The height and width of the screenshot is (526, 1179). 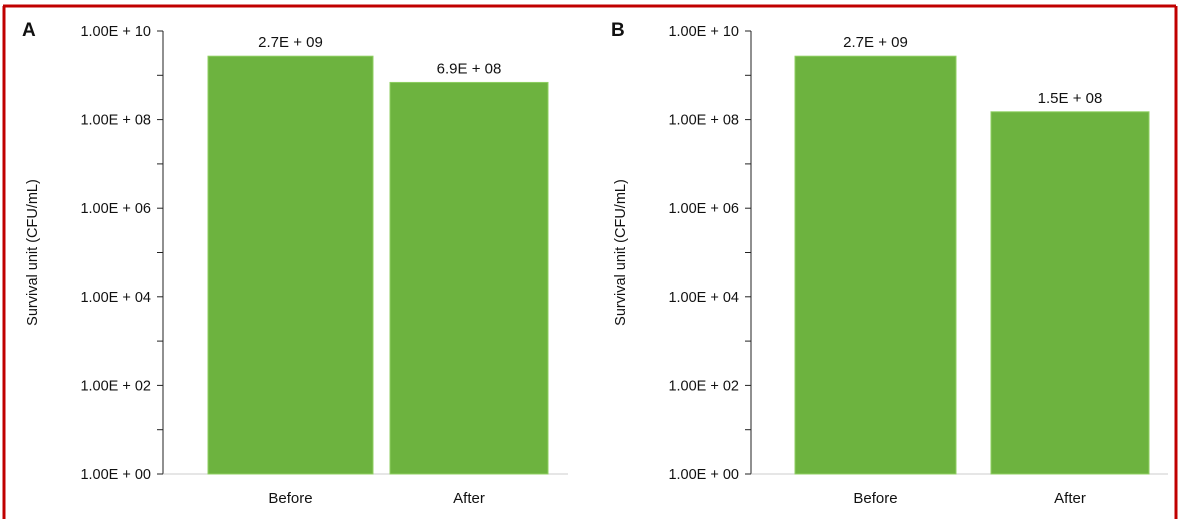 I want to click on data-label: 6.9E + 08, so click(x=469, y=68).